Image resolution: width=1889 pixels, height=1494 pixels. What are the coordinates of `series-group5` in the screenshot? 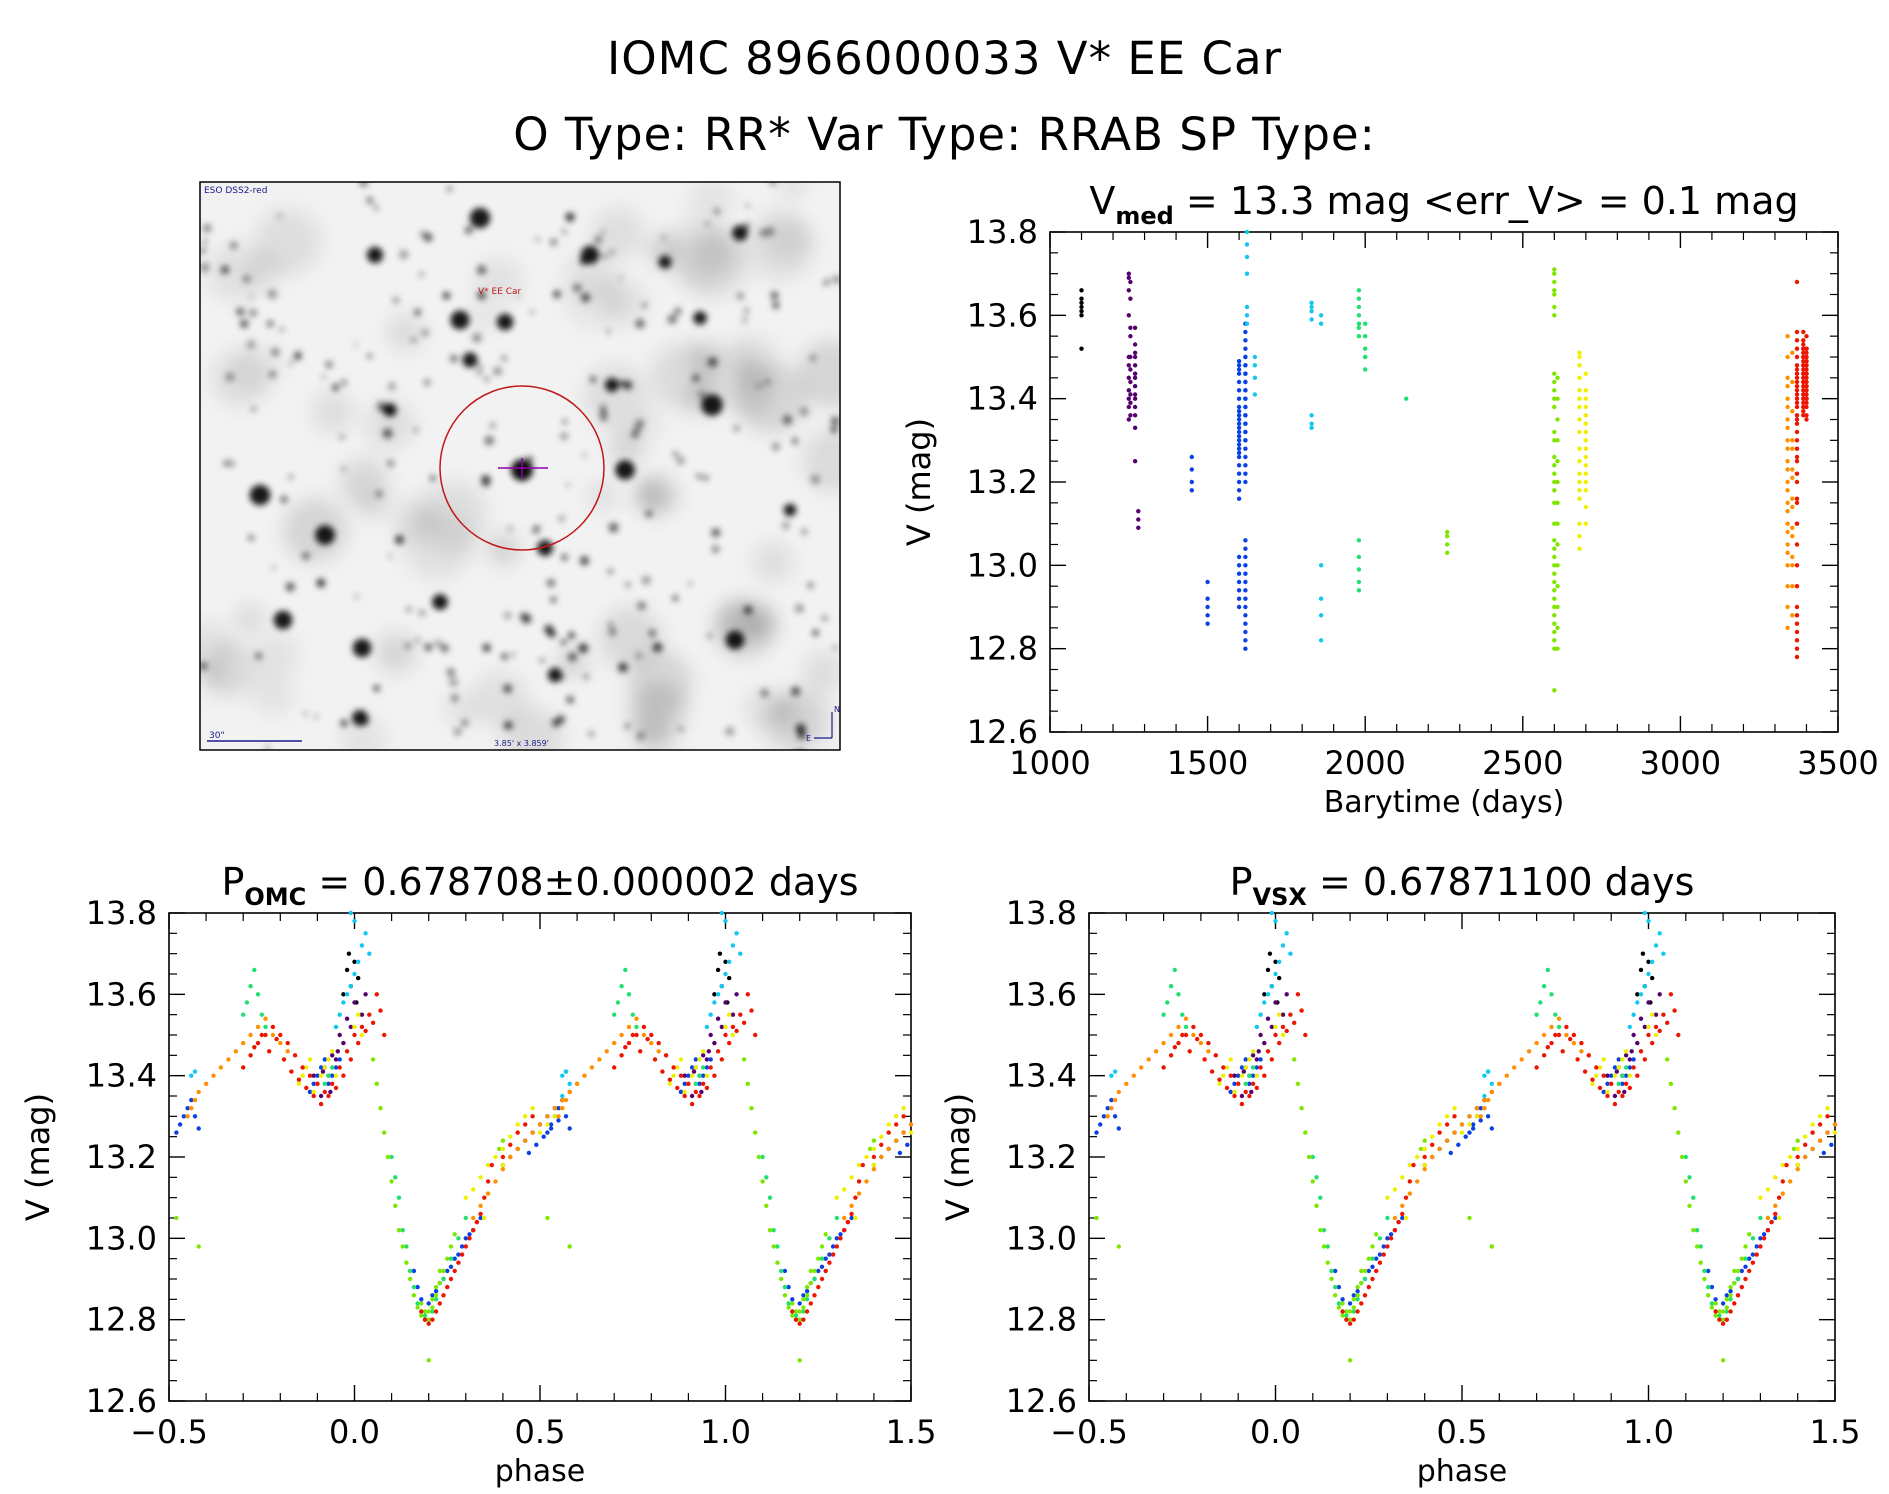 It's located at (1382, 440).